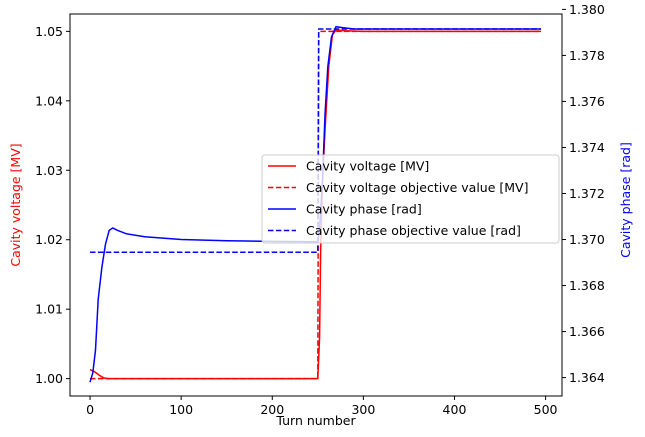  What do you see at coordinates (367, 166) in the screenshot?
I see `legend-label-1: Cavity voltage [MV]` at bounding box center [367, 166].